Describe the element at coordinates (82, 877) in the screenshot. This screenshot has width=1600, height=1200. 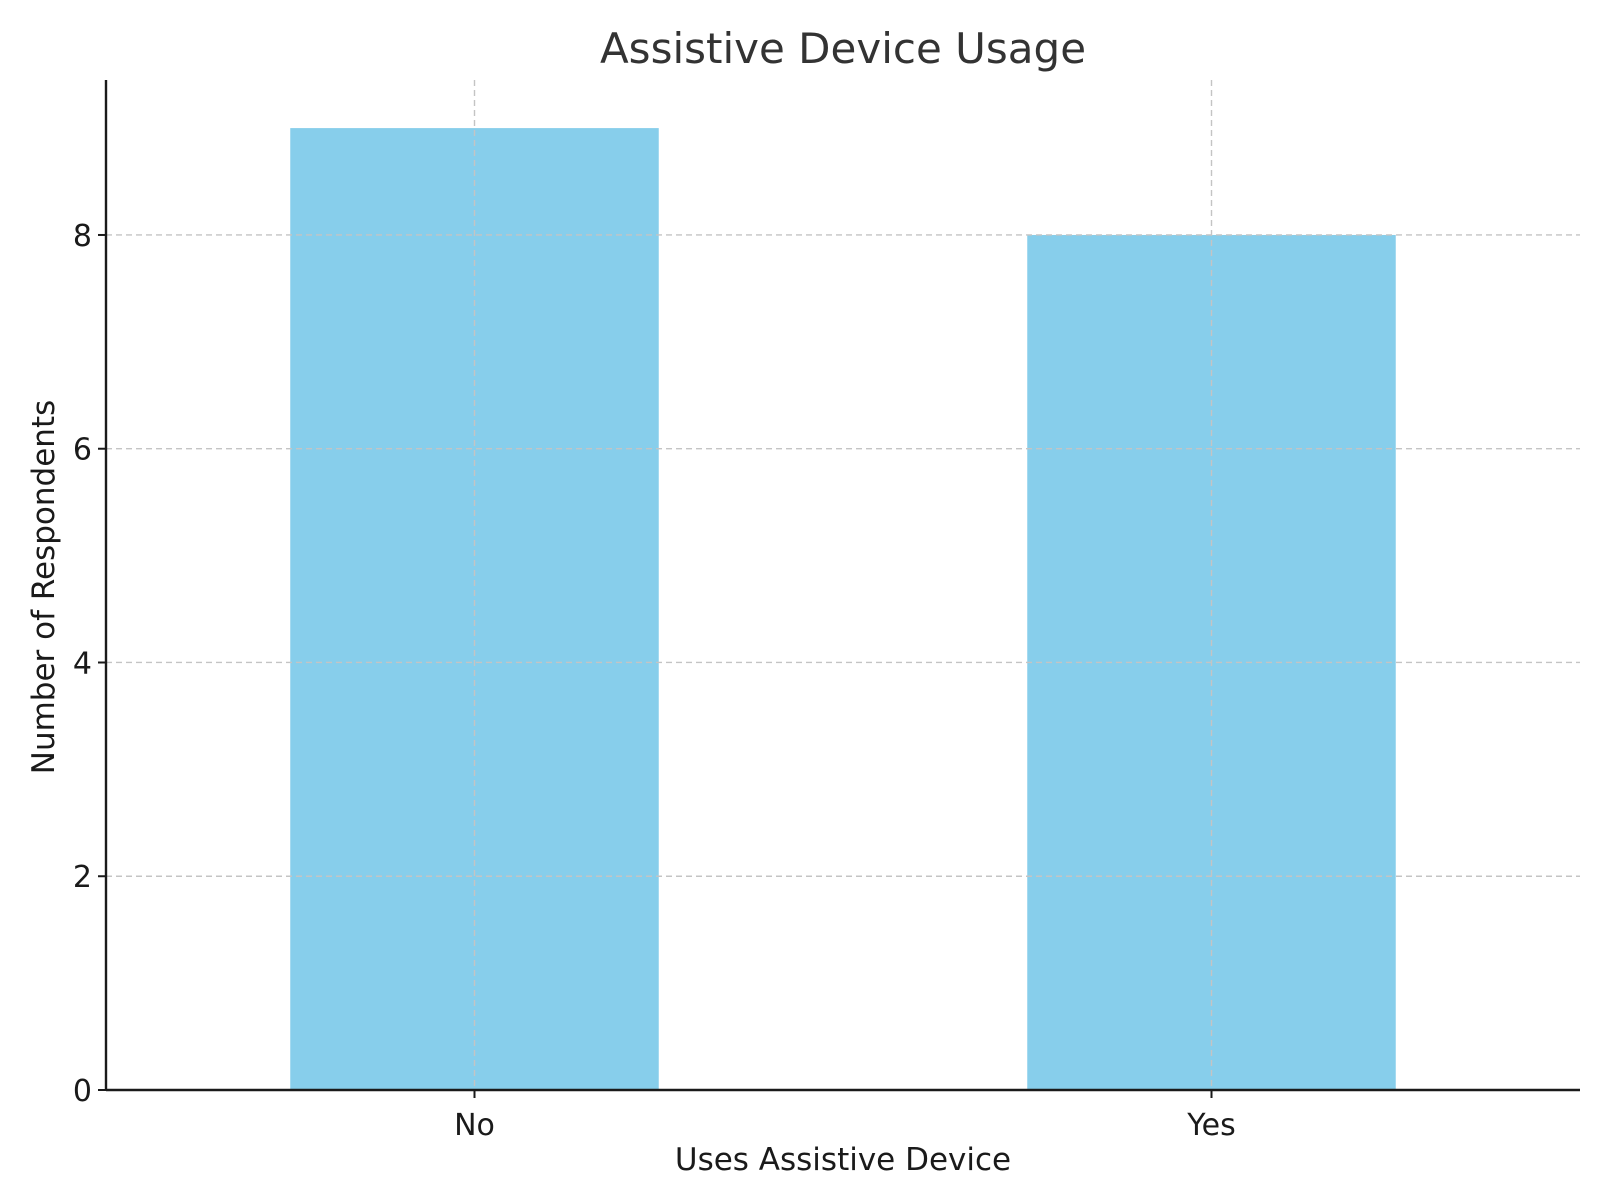
I see `y-tick-label: 2` at that location.